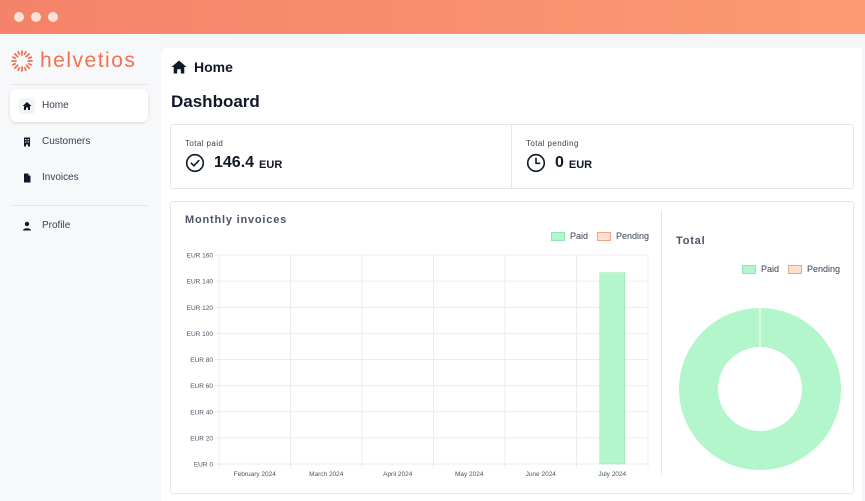  Describe the element at coordinates (612, 474) in the screenshot. I see `x-tick-label: July 2024` at that location.